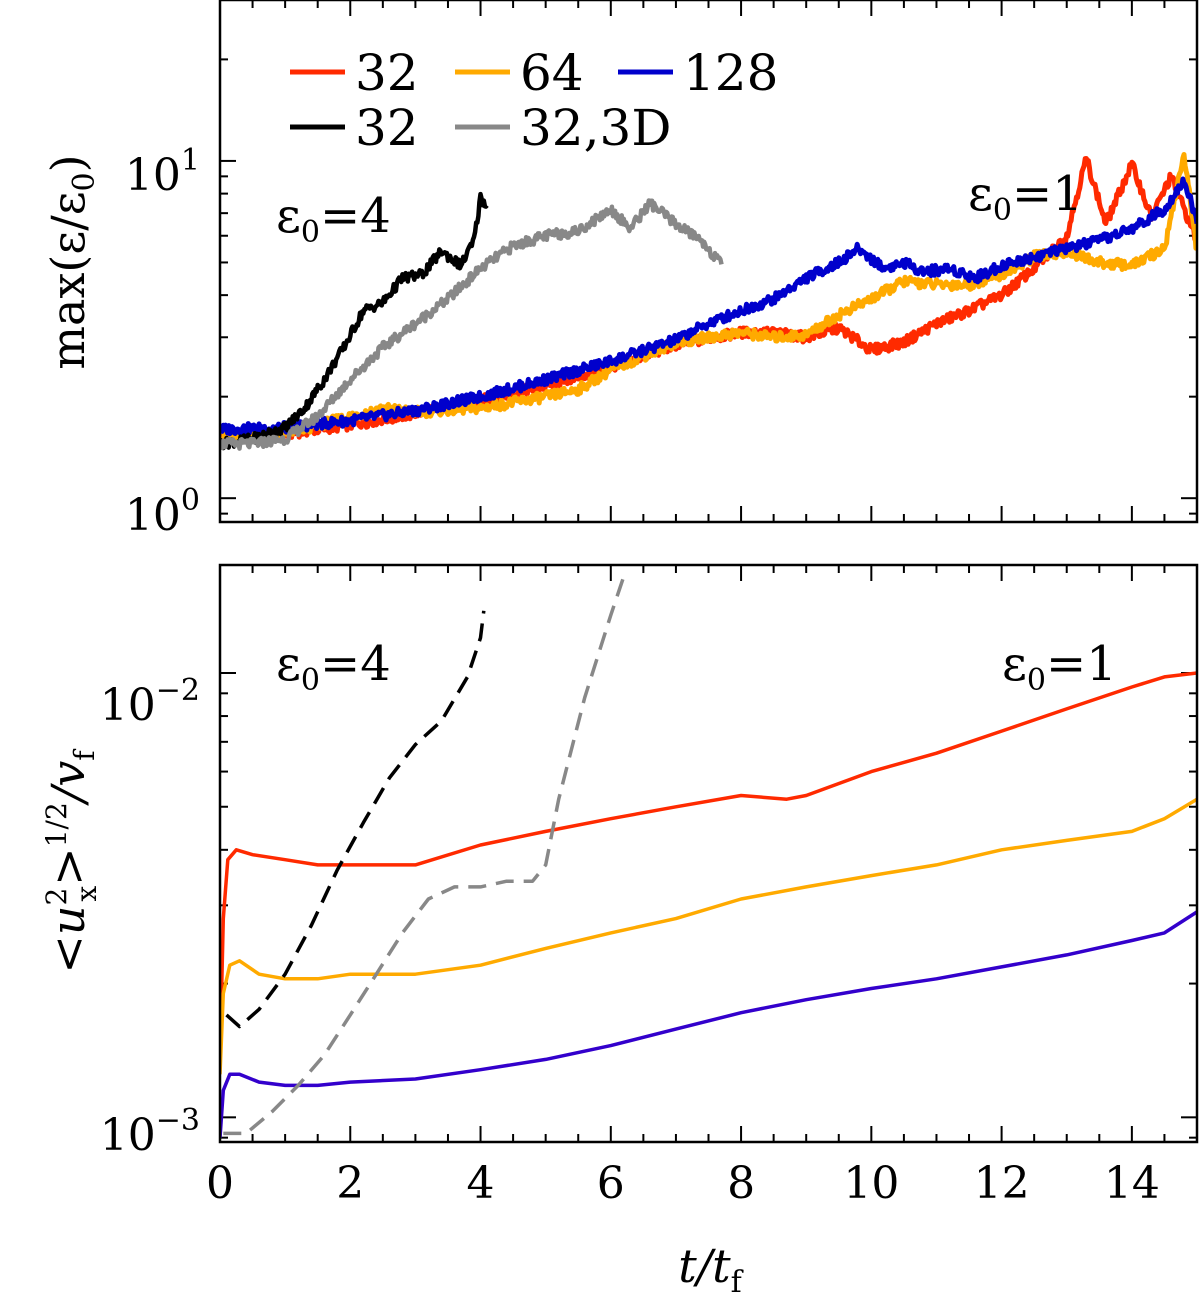 The height and width of the screenshot is (1297, 1200). I want to click on top-y-axis-title: max(ε/ε0), so click(71, 261).